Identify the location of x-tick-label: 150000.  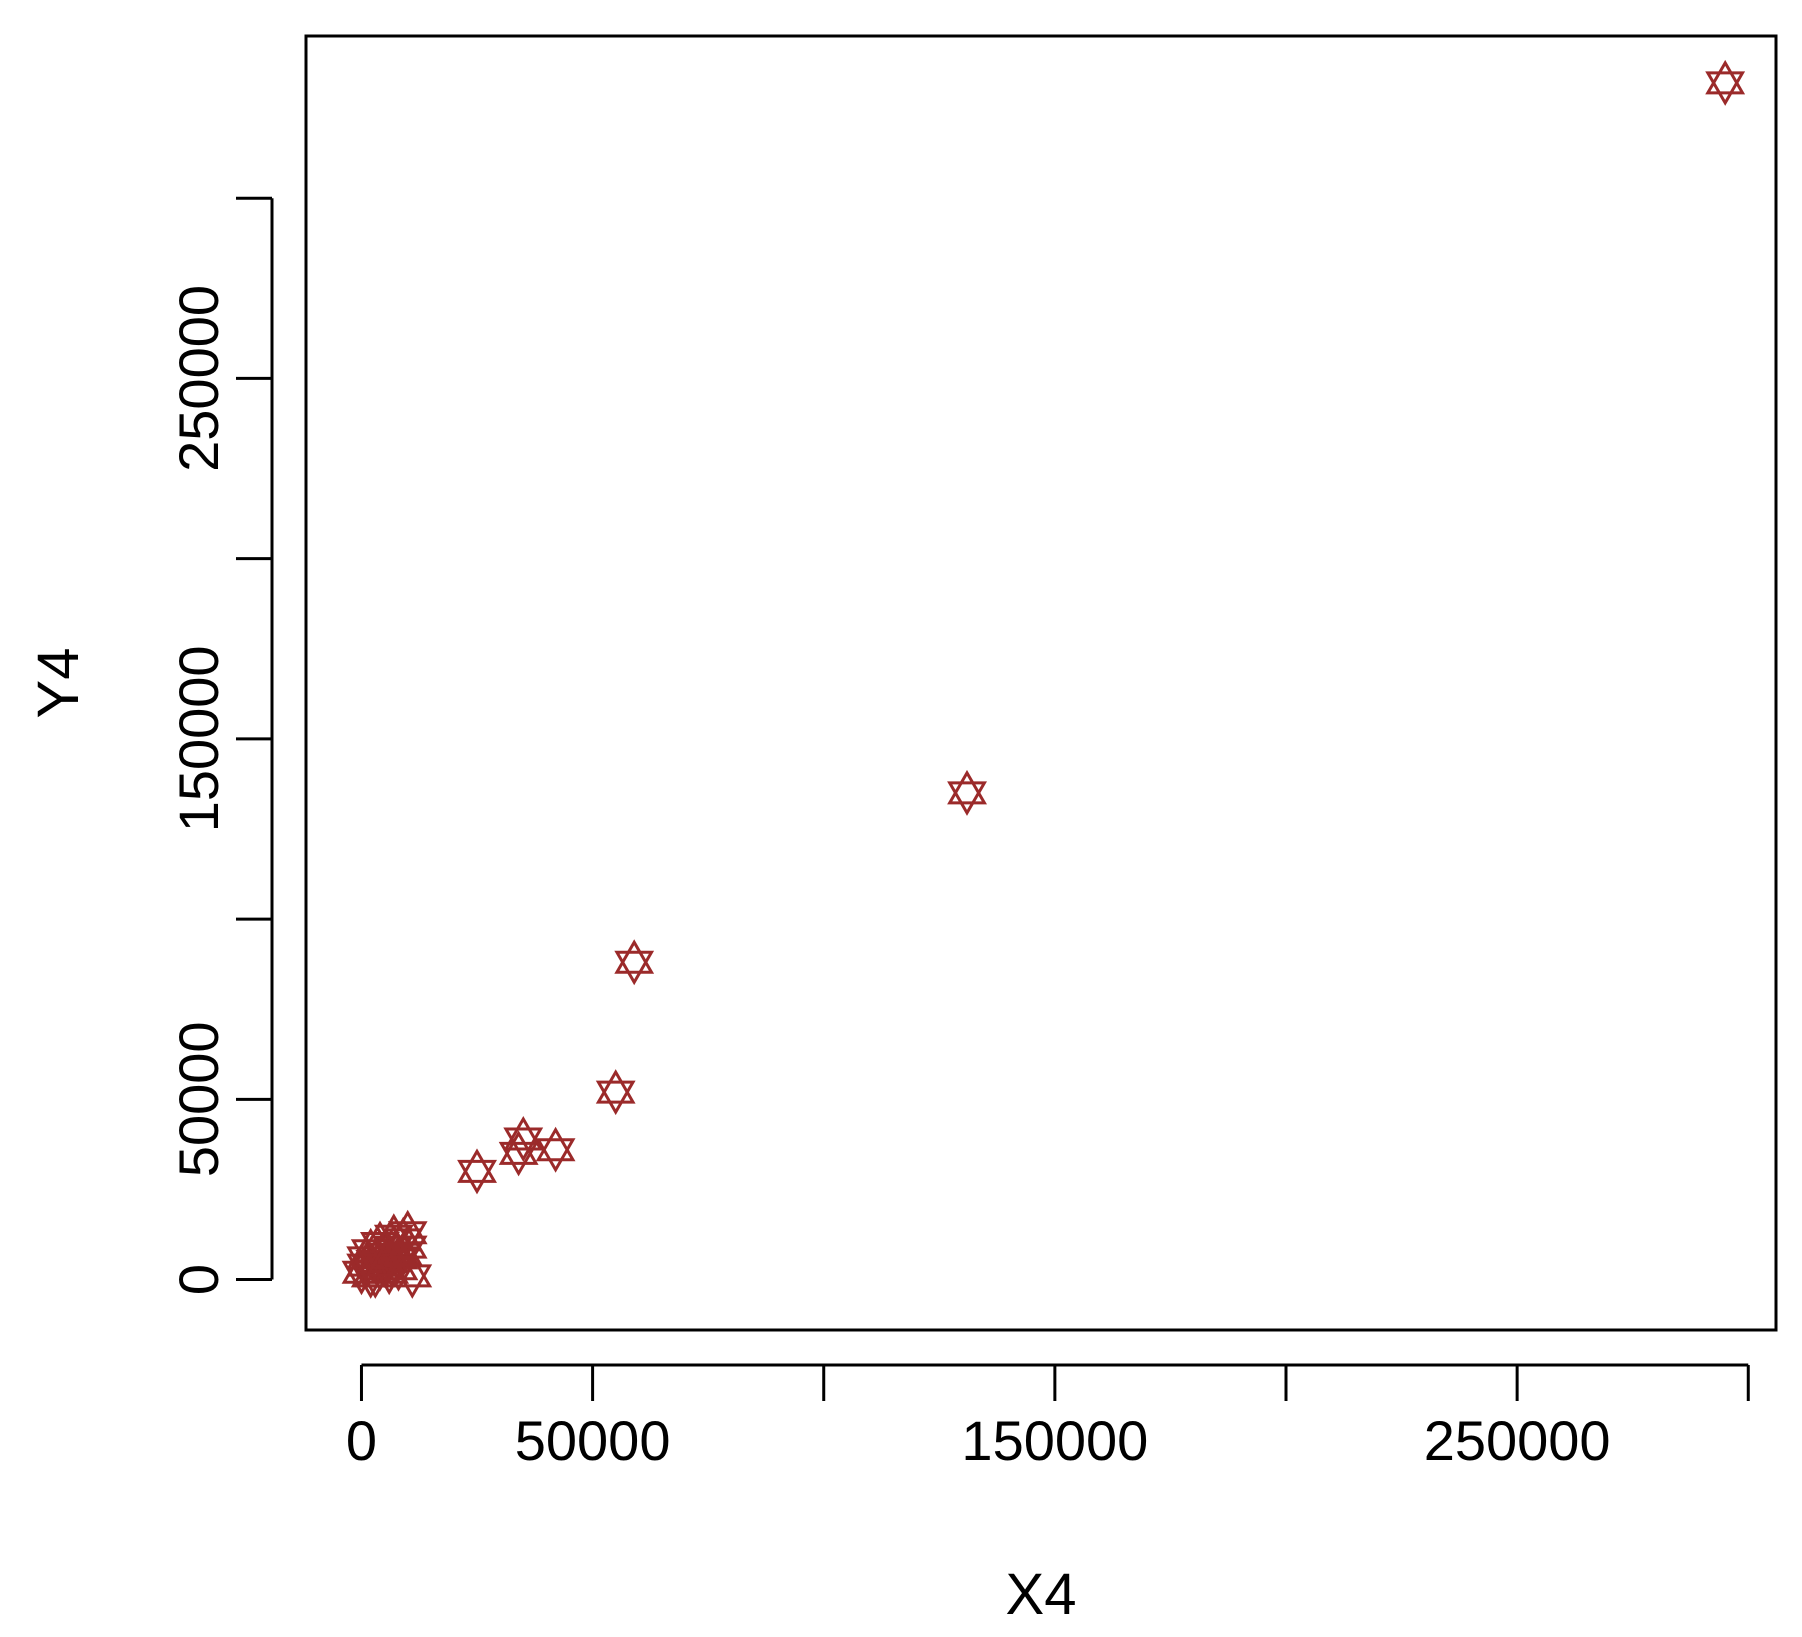
(1054, 1440).